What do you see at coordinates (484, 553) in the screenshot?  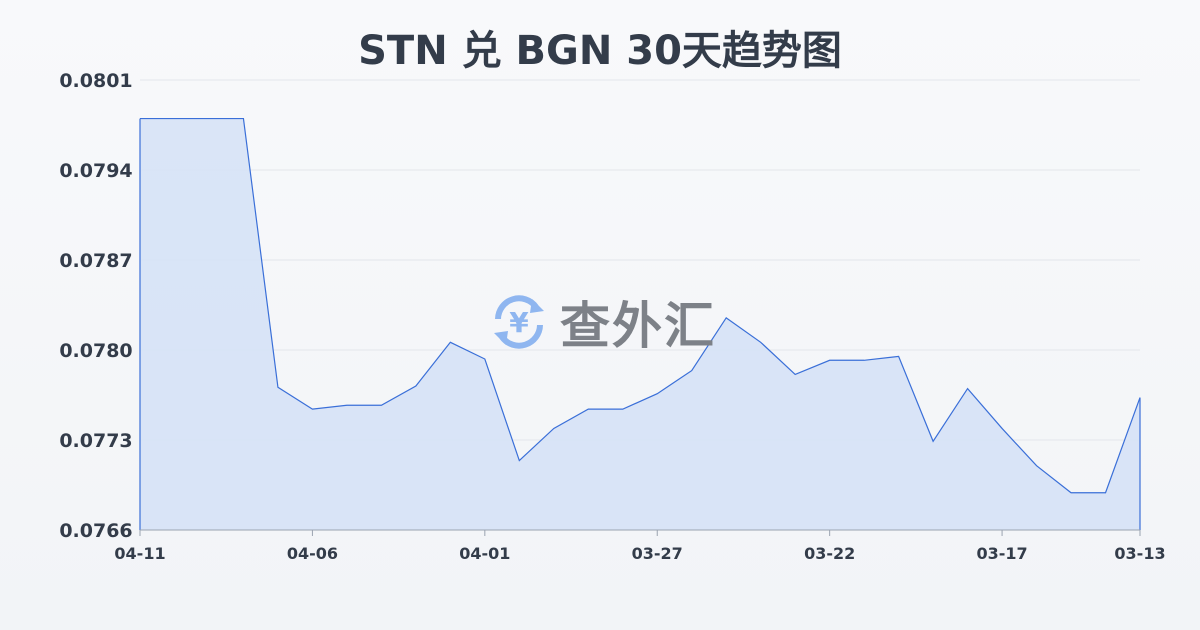 I see `x-tick-label: 04-01` at bounding box center [484, 553].